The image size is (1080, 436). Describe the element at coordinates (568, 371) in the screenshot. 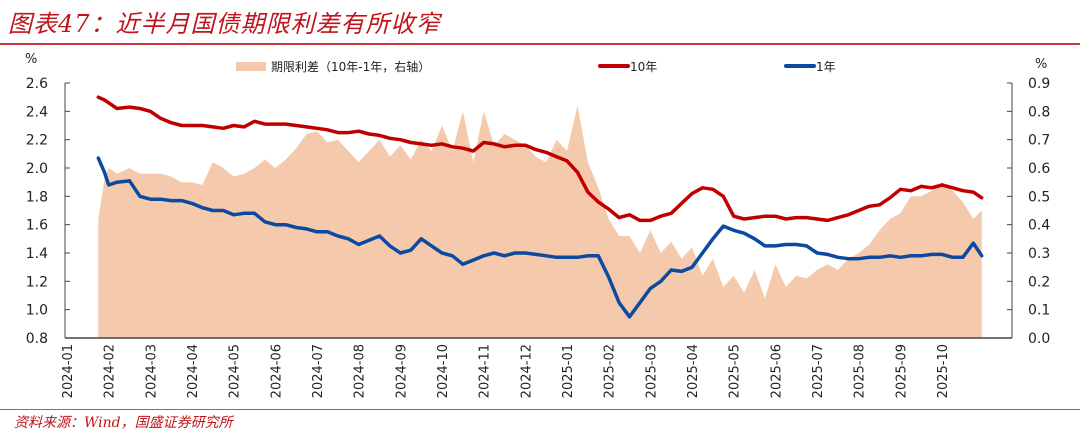

I see `x-tick-label: 2025-01` at that location.